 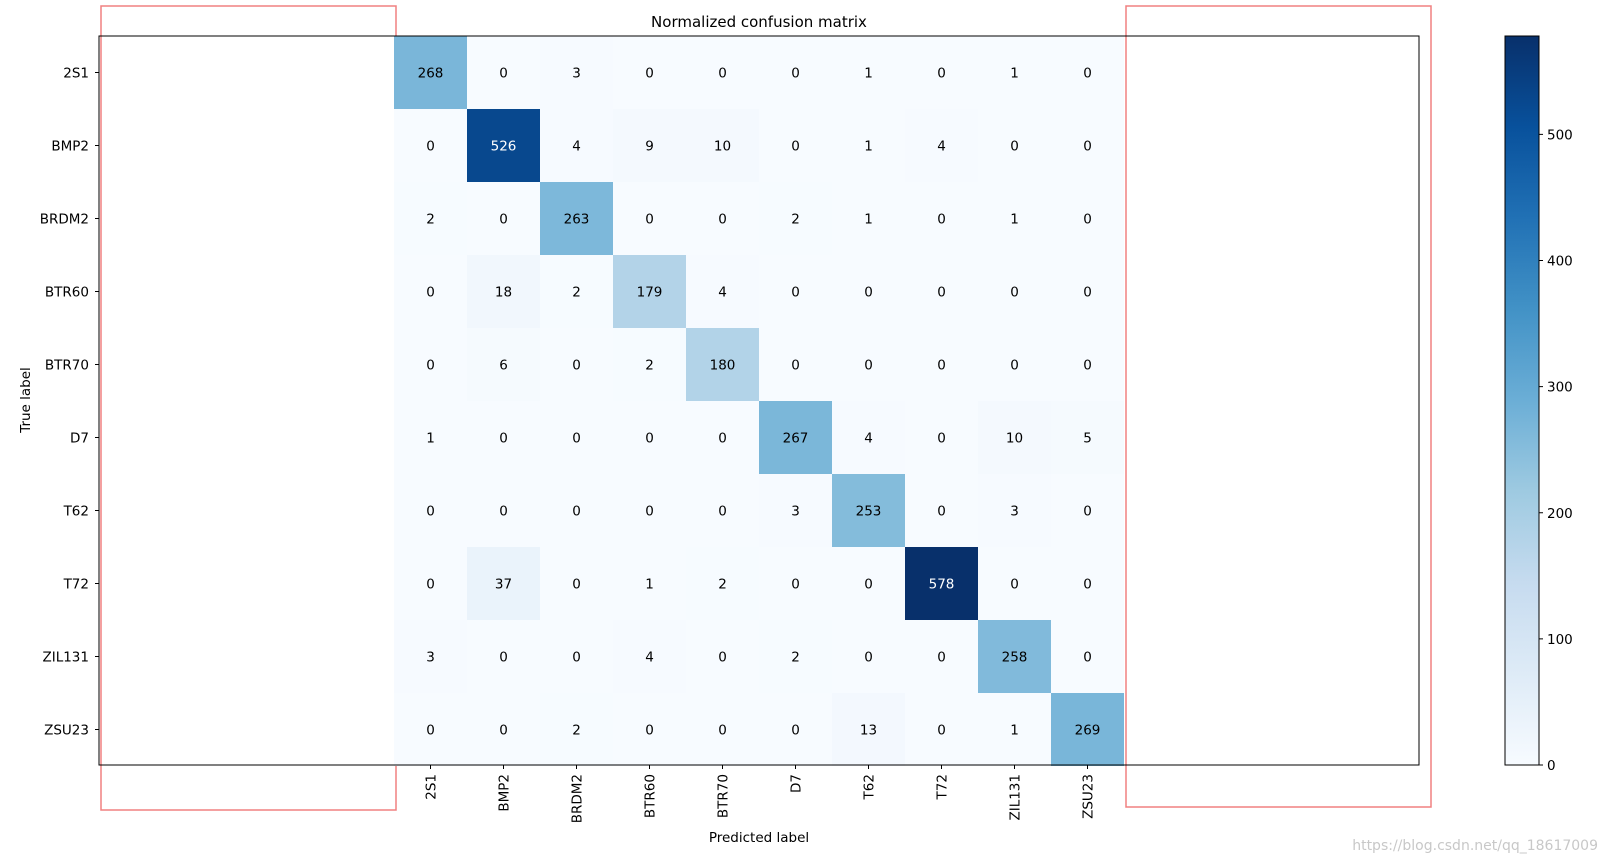 I want to click on heatmap-cell-BRDM2-T62, so click(x=868, y=218).